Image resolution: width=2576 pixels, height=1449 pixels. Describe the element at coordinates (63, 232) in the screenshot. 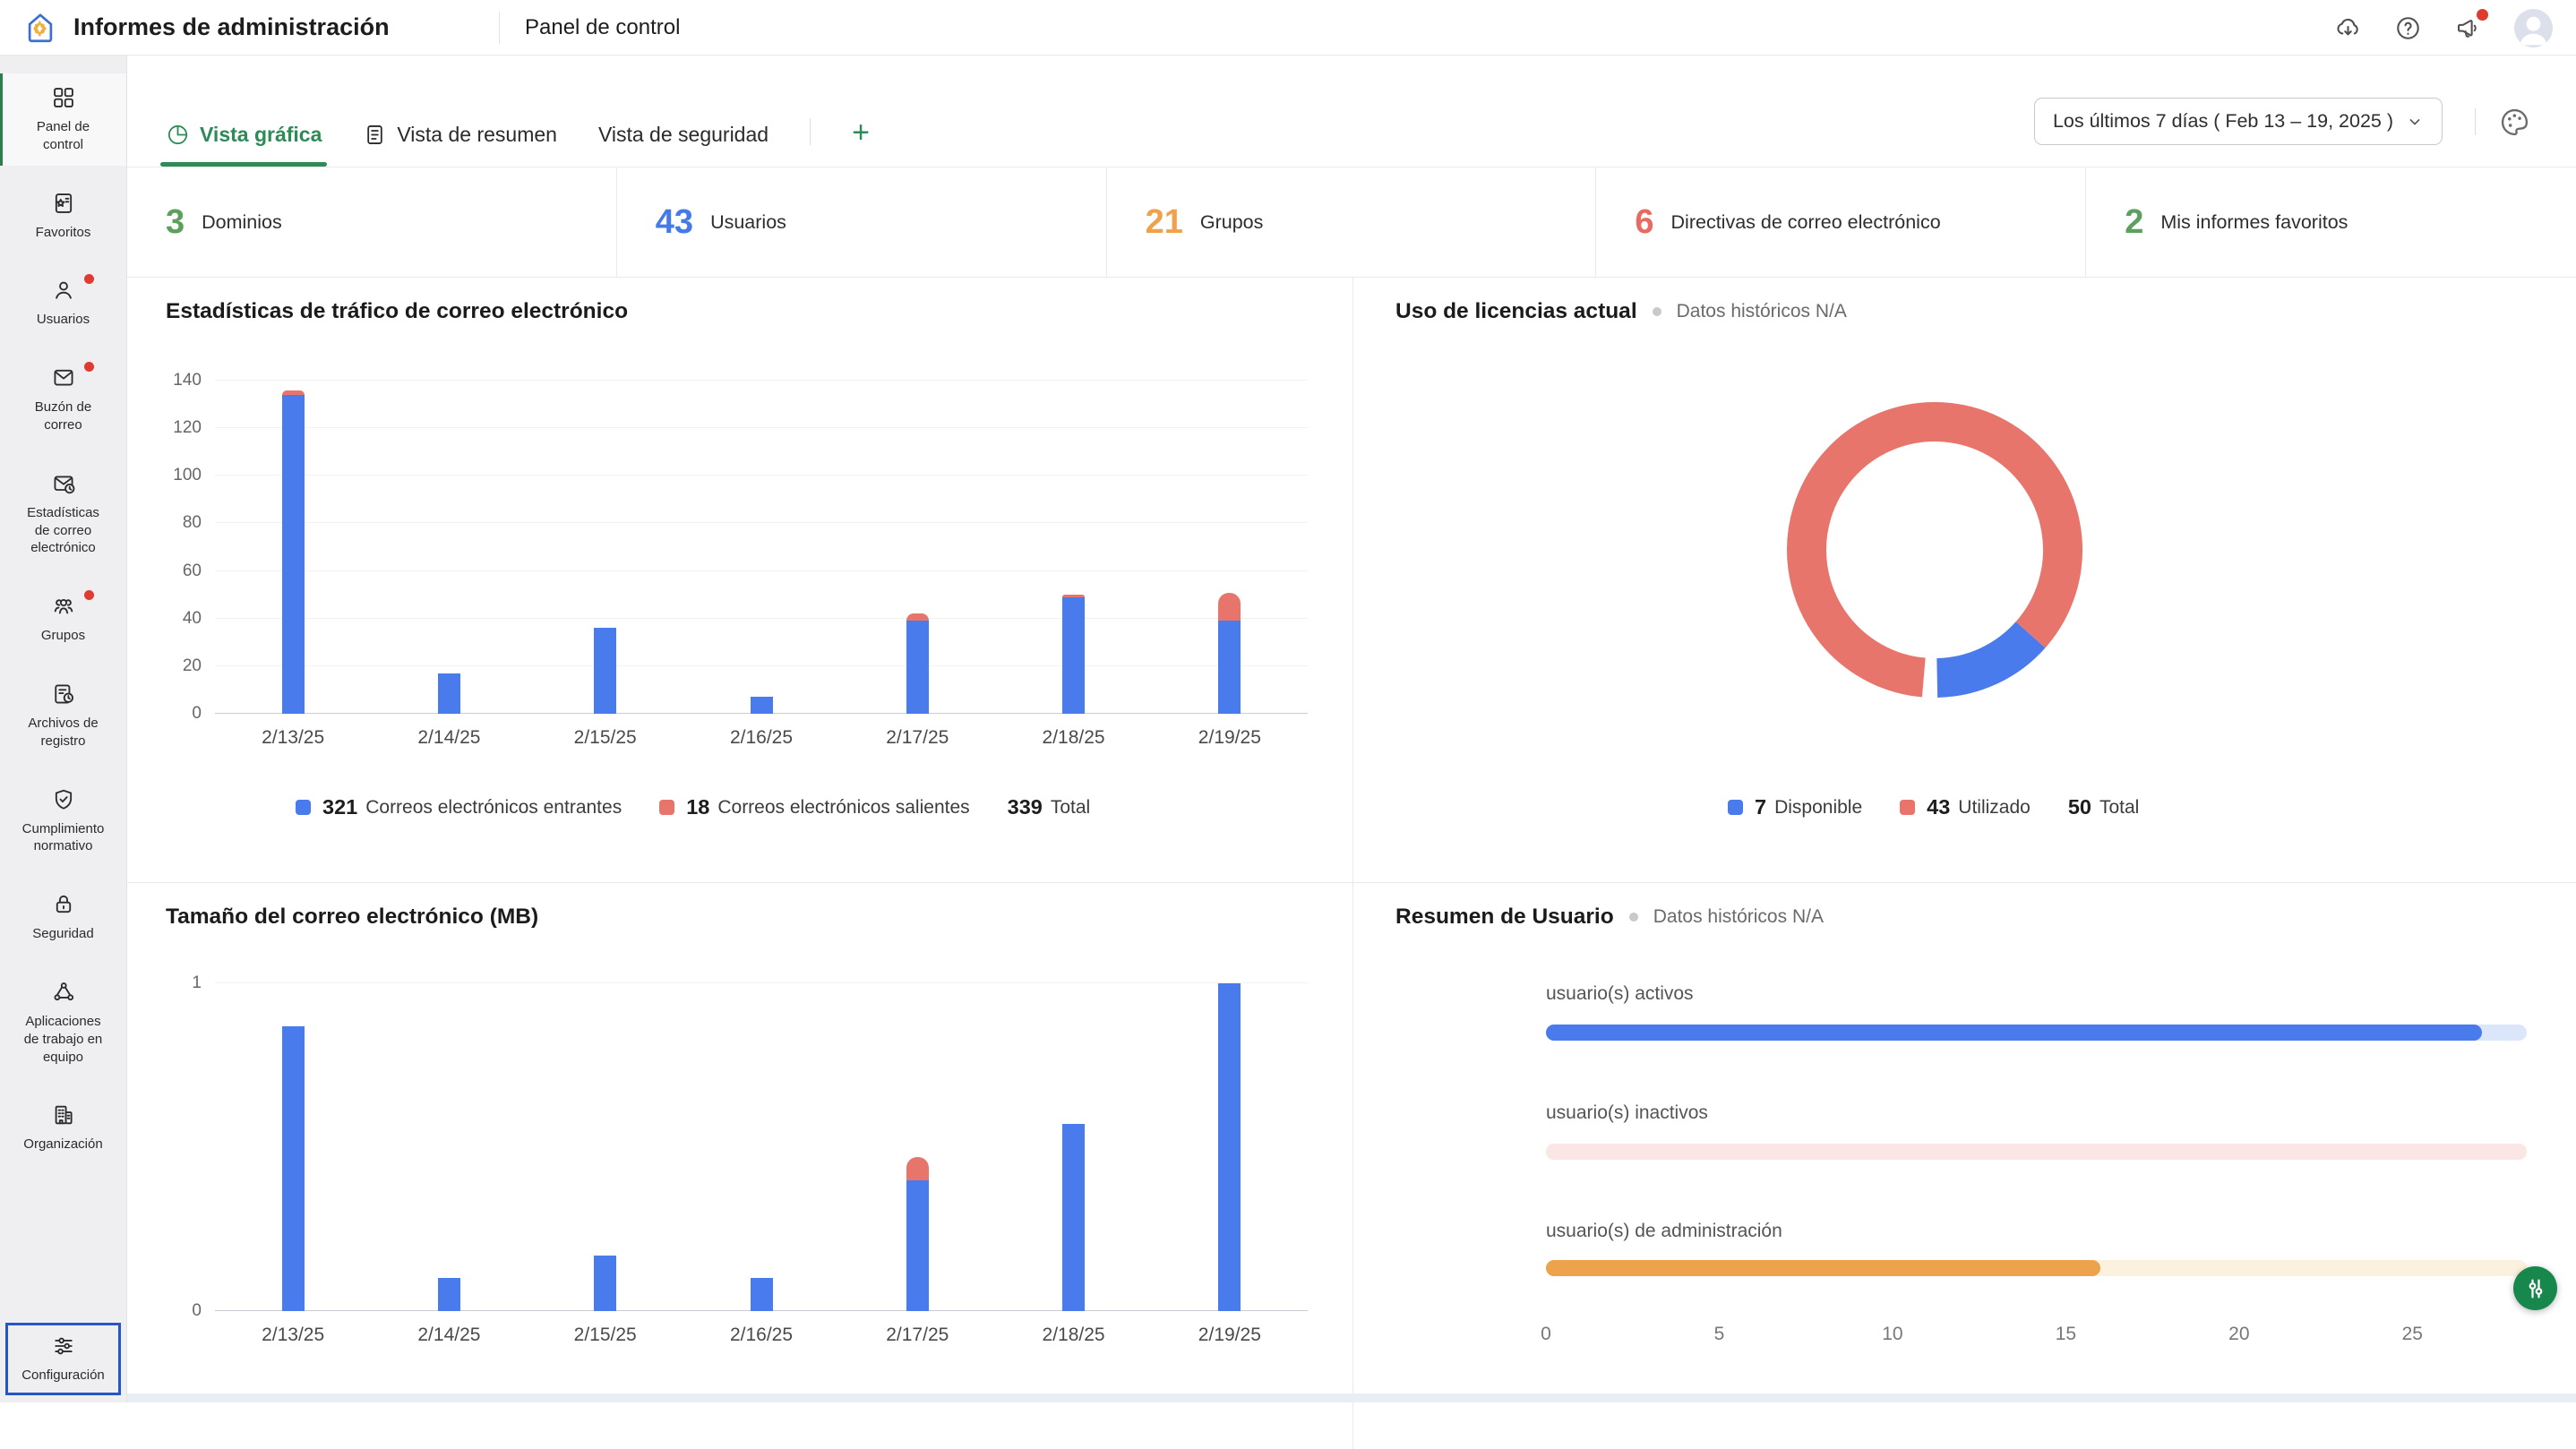

I see `sidebar-item-label: Favoritos` at that location.